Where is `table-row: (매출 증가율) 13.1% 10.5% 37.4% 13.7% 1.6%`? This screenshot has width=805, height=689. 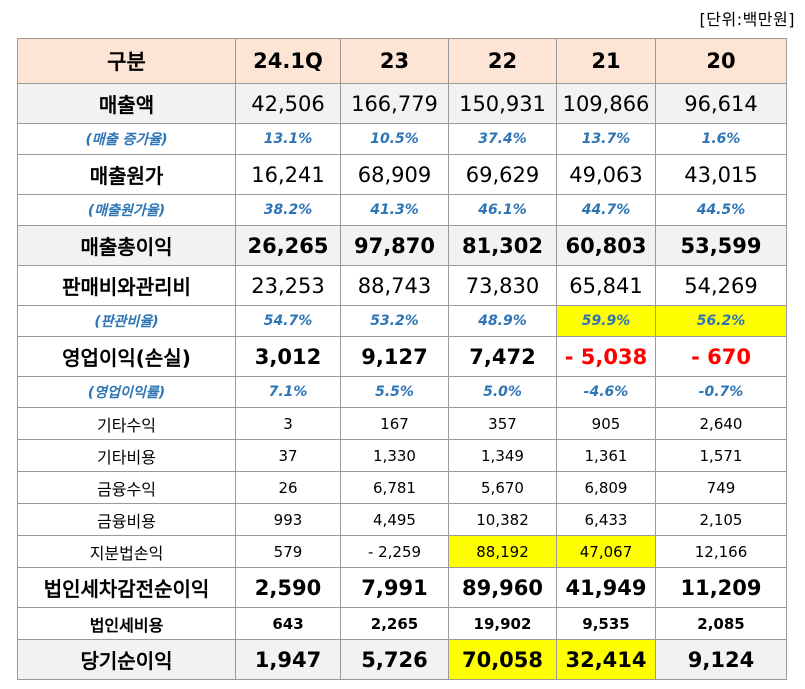 table-row: (매출 증가율) 13.1% 10.5% 37.4% 13.7% 1.6% is located at coordinates (402, 139).